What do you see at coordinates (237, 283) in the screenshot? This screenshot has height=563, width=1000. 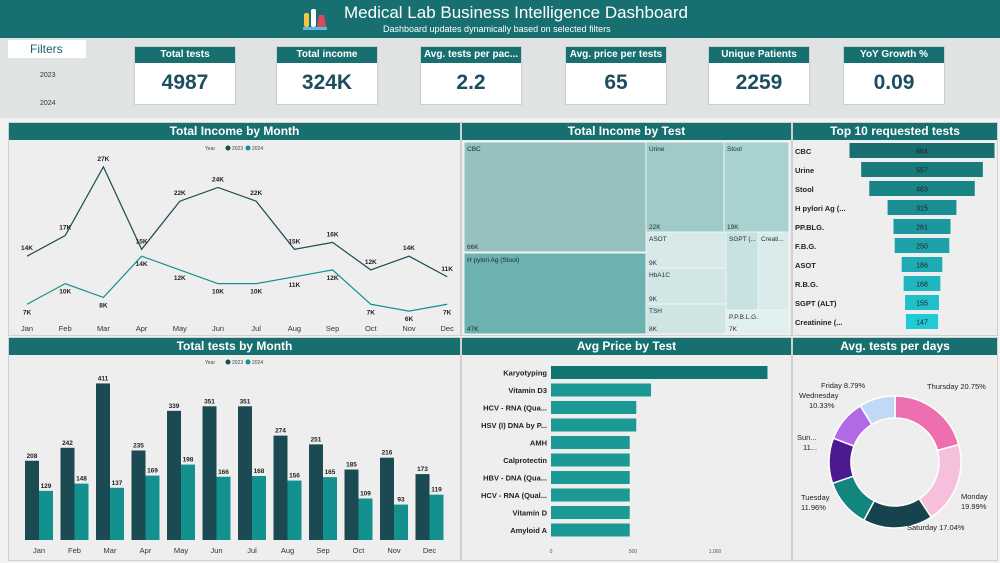 I see `series-line-2024` at bounding box center [237, 283].